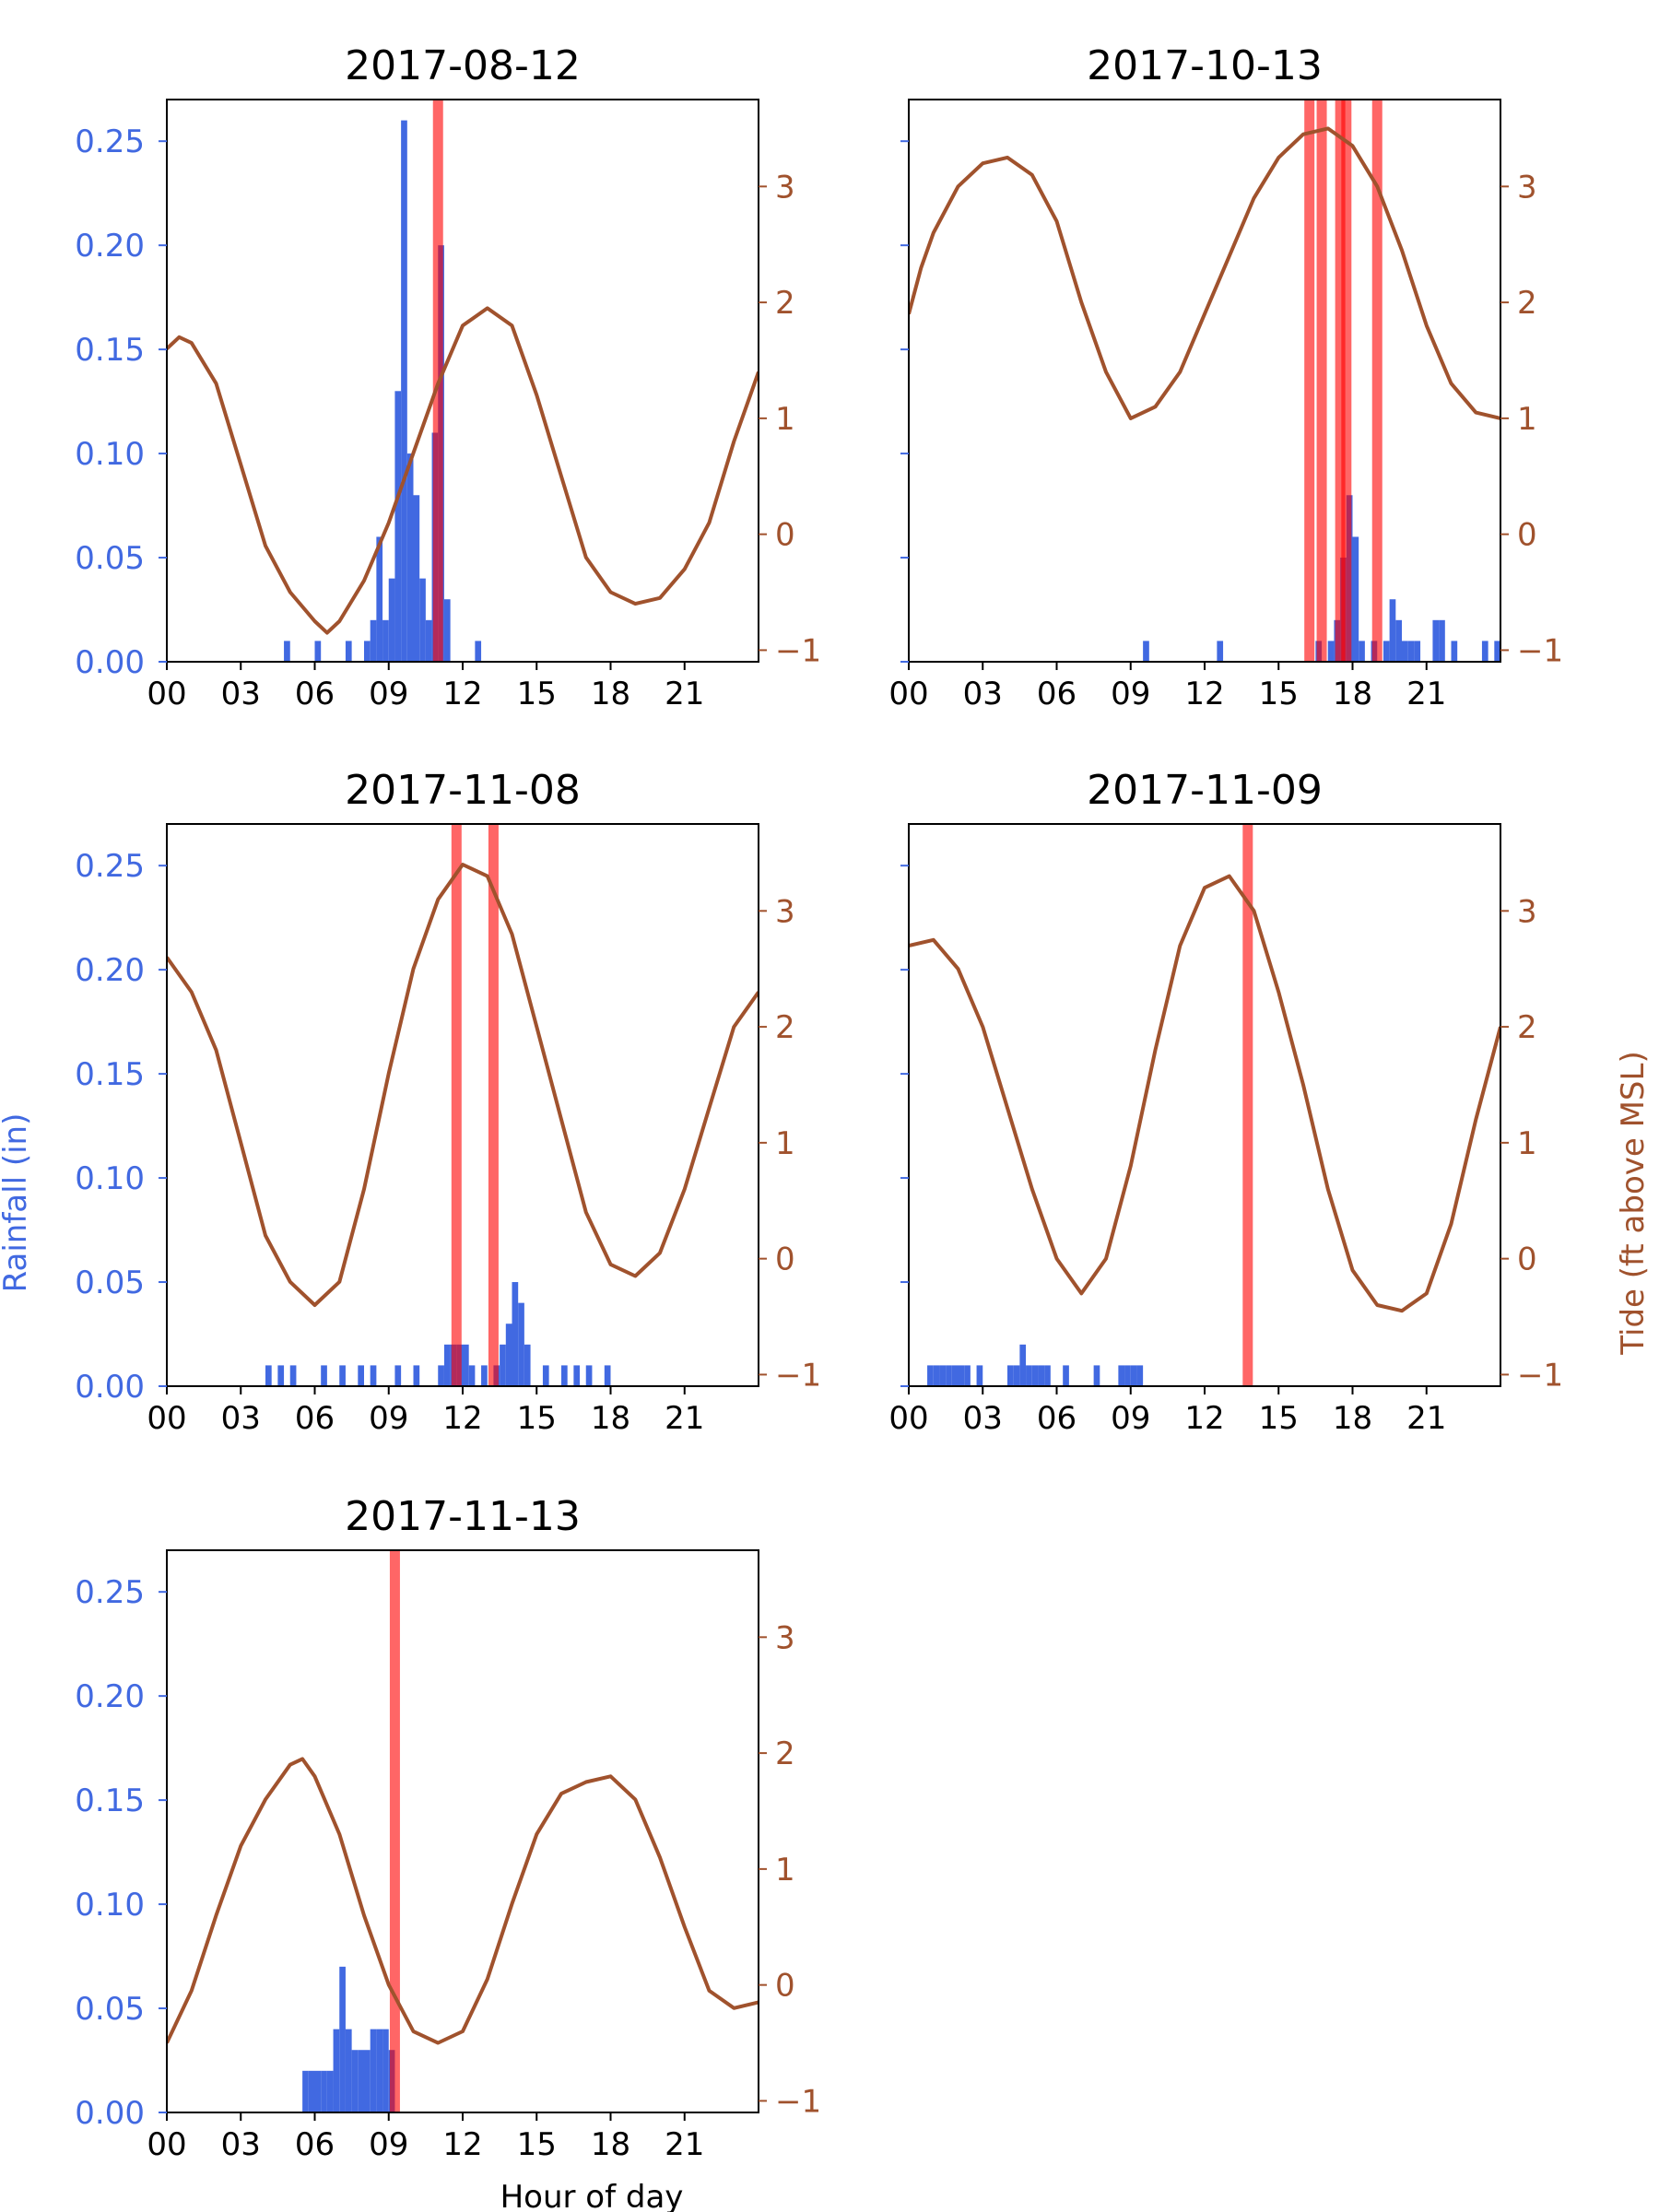  I want to click on x-tick-label: 03, so click(241, 694).